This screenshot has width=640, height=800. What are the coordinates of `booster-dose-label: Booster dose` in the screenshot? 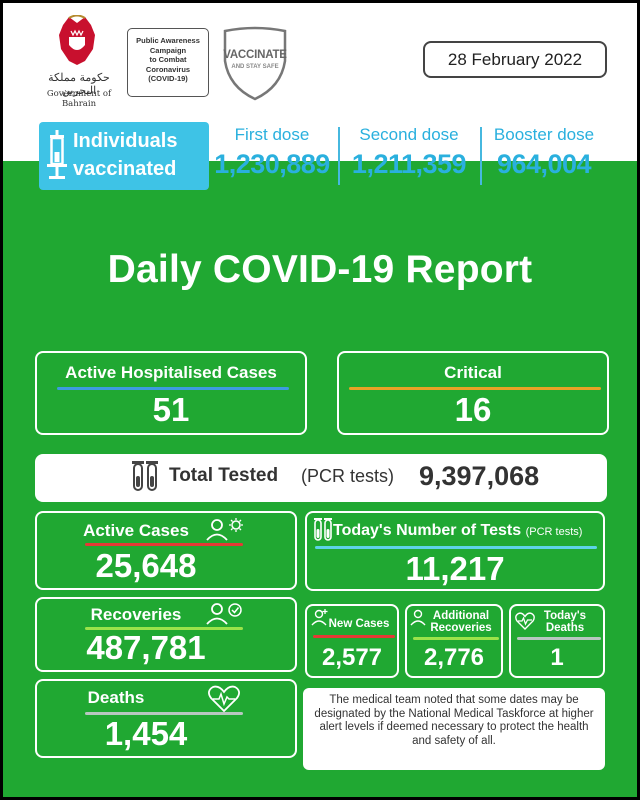 It's located at (544, 134).